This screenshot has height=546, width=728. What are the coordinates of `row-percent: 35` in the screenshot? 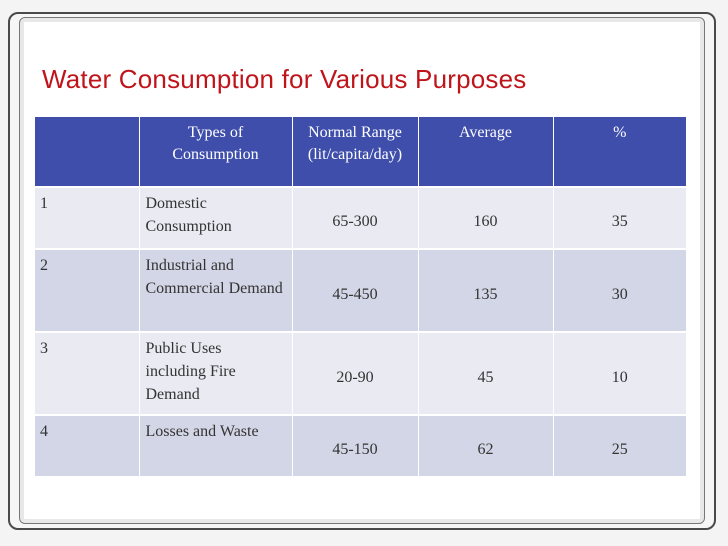 It's located at (619, 218).